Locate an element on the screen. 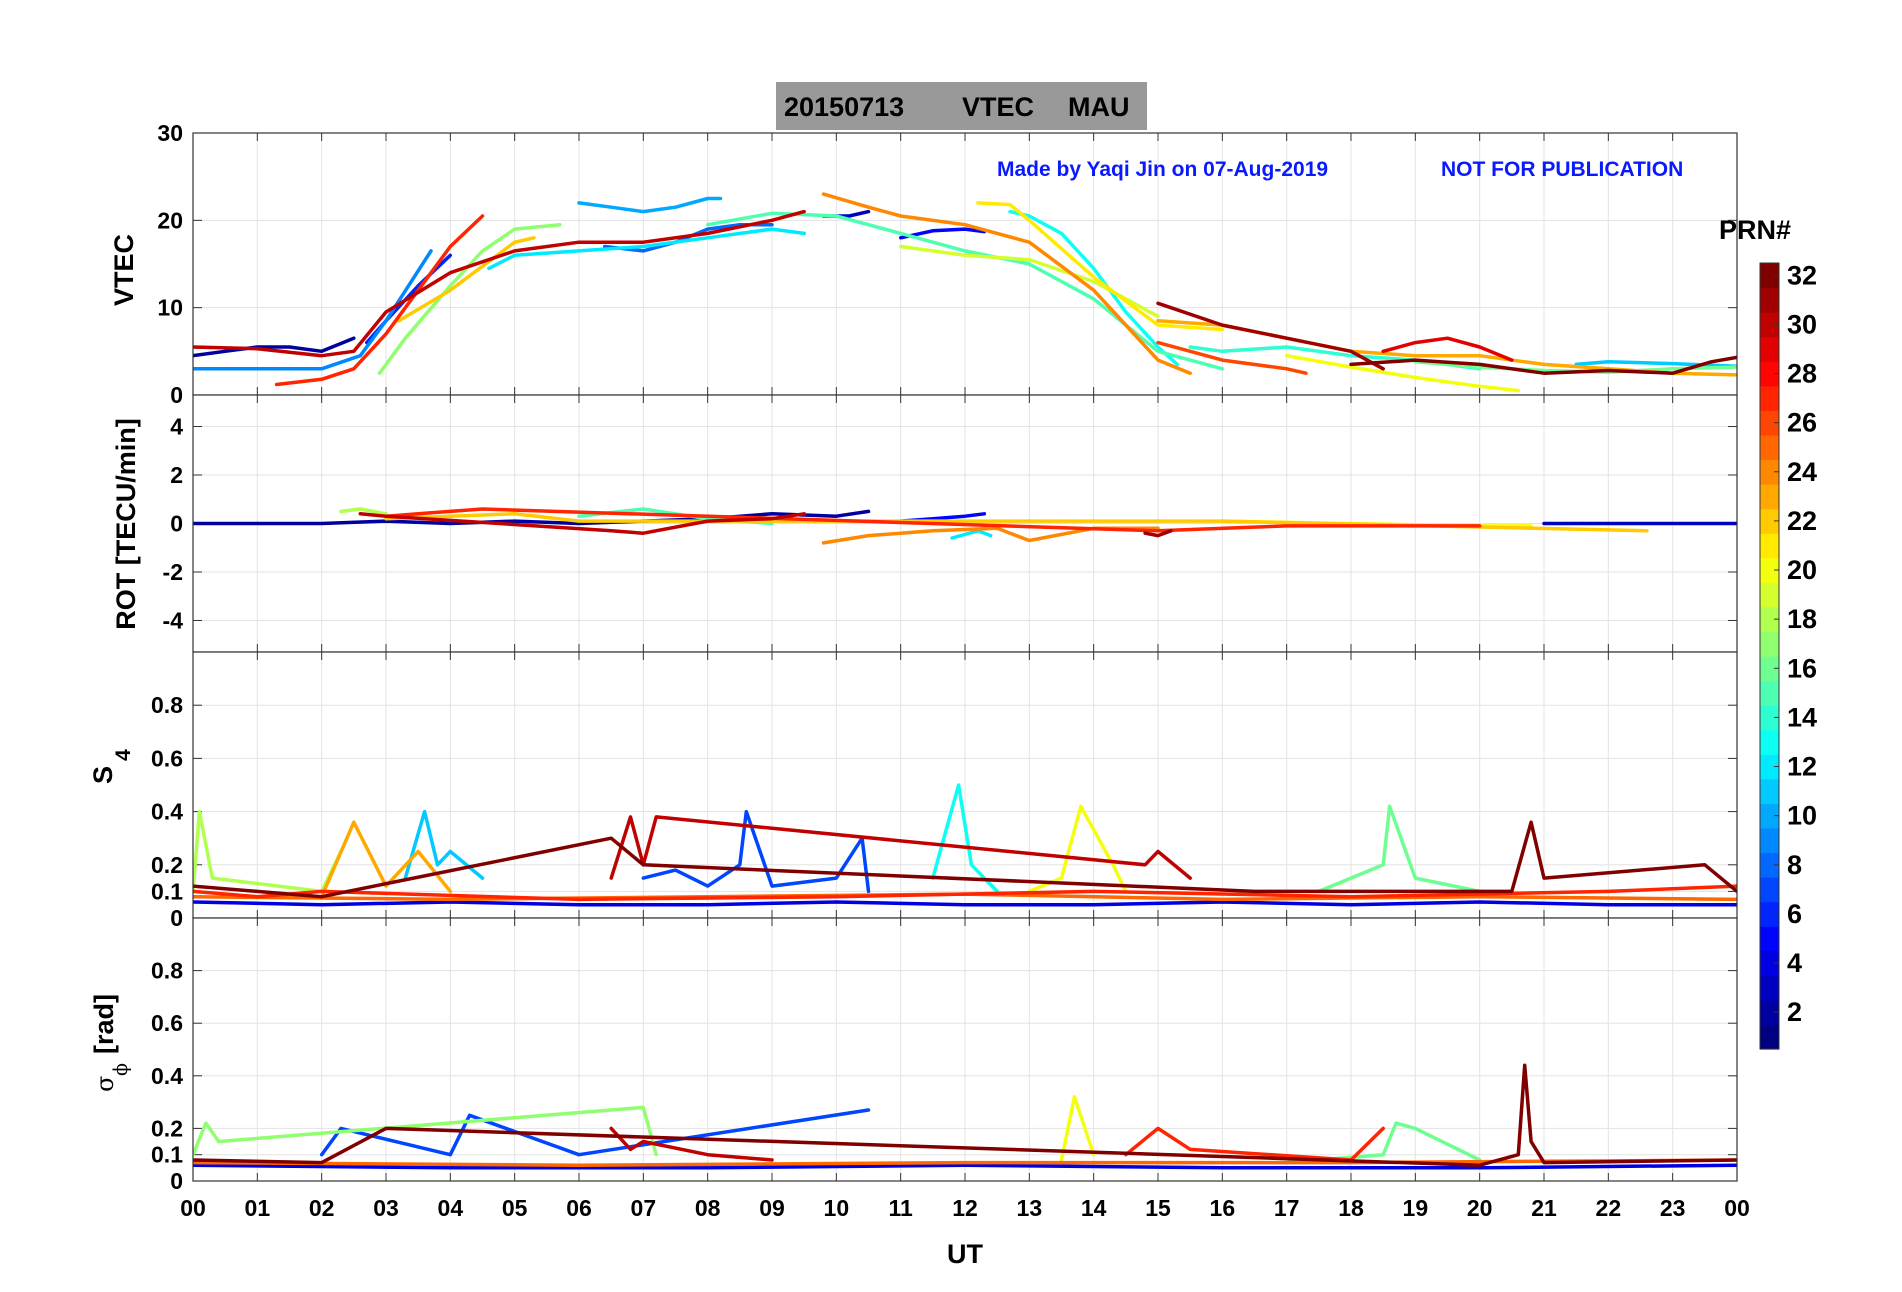  sigma-ylabel-main: σ is located at coordinates (105, 1084).